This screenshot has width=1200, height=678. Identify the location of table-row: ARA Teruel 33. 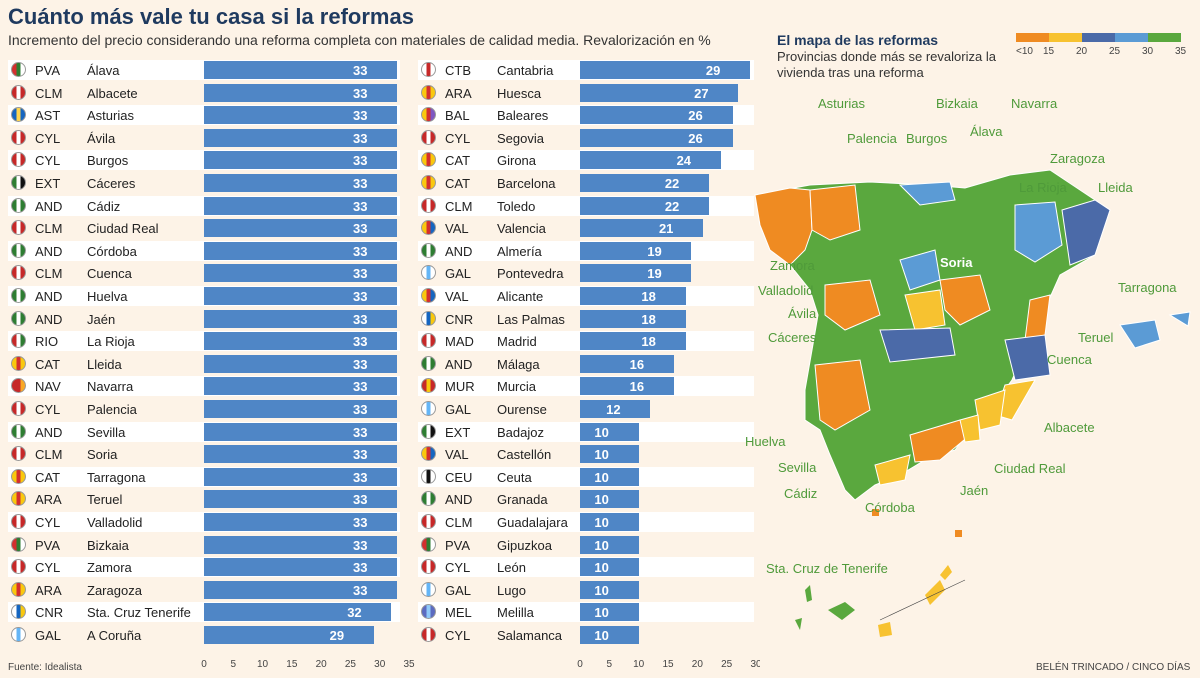
(204, 499).